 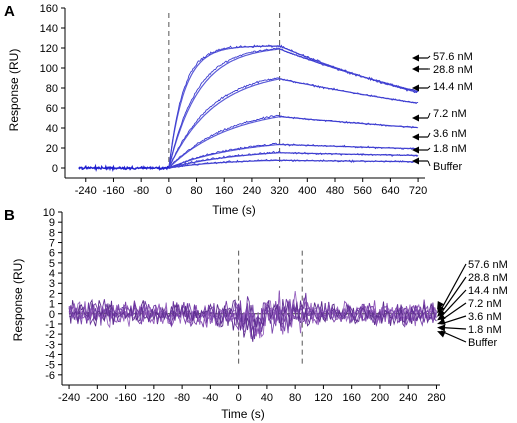 What do you see at coordinates (50, 335) in the screenshot?
I see `panel-b-y-tick-label: -2` at bounding box center [50, 335].